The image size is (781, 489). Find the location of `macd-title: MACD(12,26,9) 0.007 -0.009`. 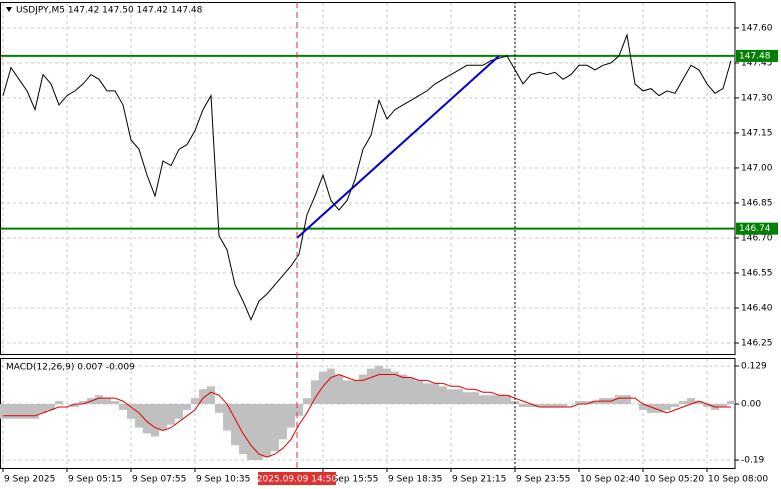

macd-title: MACD(12,26,9) 0.007 -0.009 is located at coordinates (70, 368).